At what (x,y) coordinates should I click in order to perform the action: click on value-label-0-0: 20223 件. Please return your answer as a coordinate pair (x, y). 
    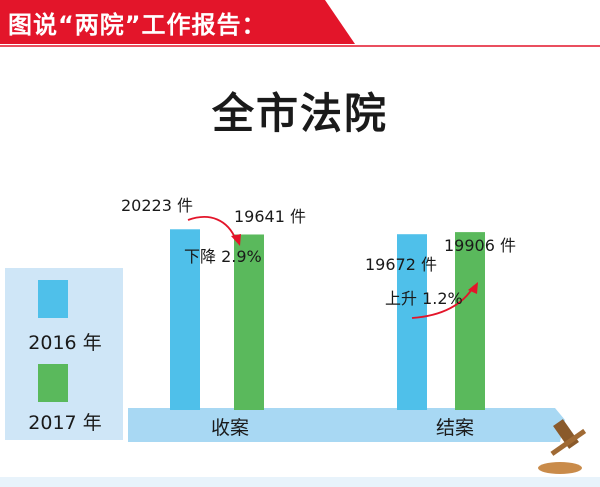
    Looking at the image, I should click on (157, 205).